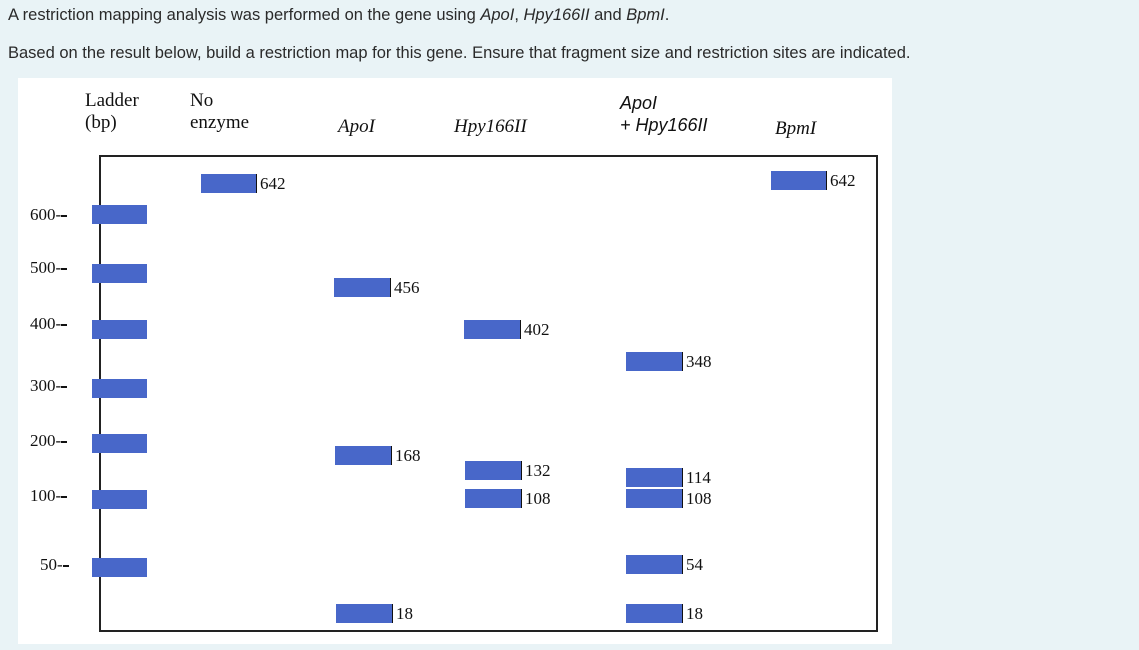  I want to click on label-combo-348: 348, so click(697, 361).